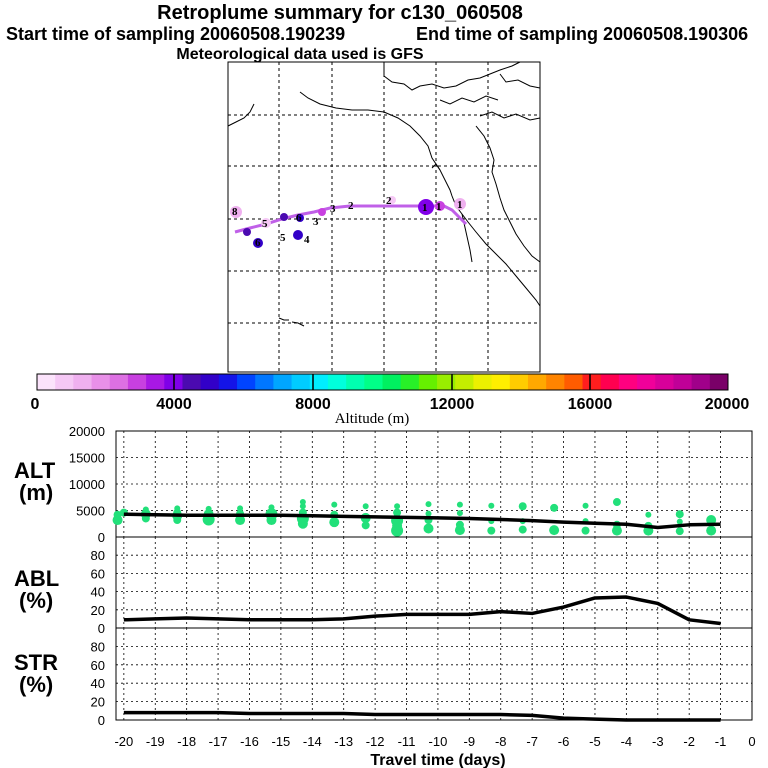 This screenshot has height=768, width=768. What do you see at coordinates (186, 741) in the screenshot?
I see `x-tick-label: -18` at bounding box center [186, 741].